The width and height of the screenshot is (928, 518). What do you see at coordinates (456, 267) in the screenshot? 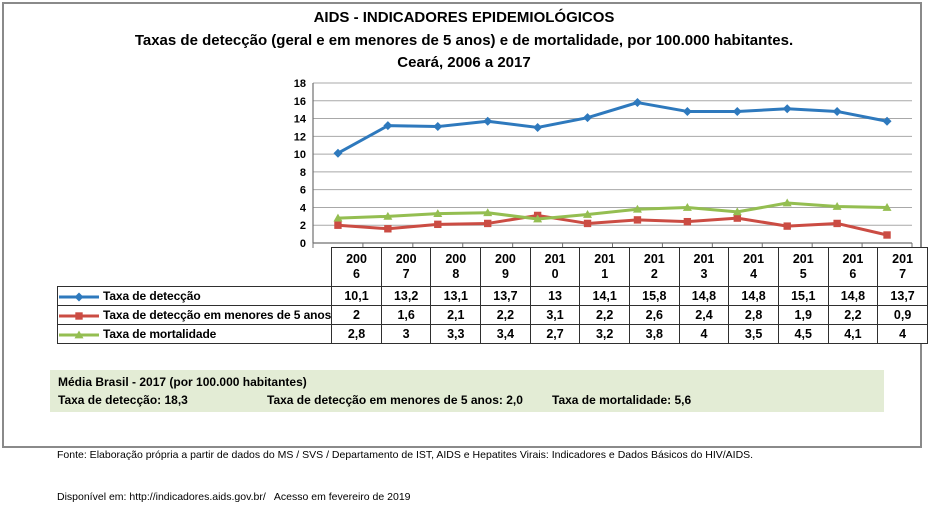
I see `year-header-cell: 200 8` at bounding box center [456, 267].